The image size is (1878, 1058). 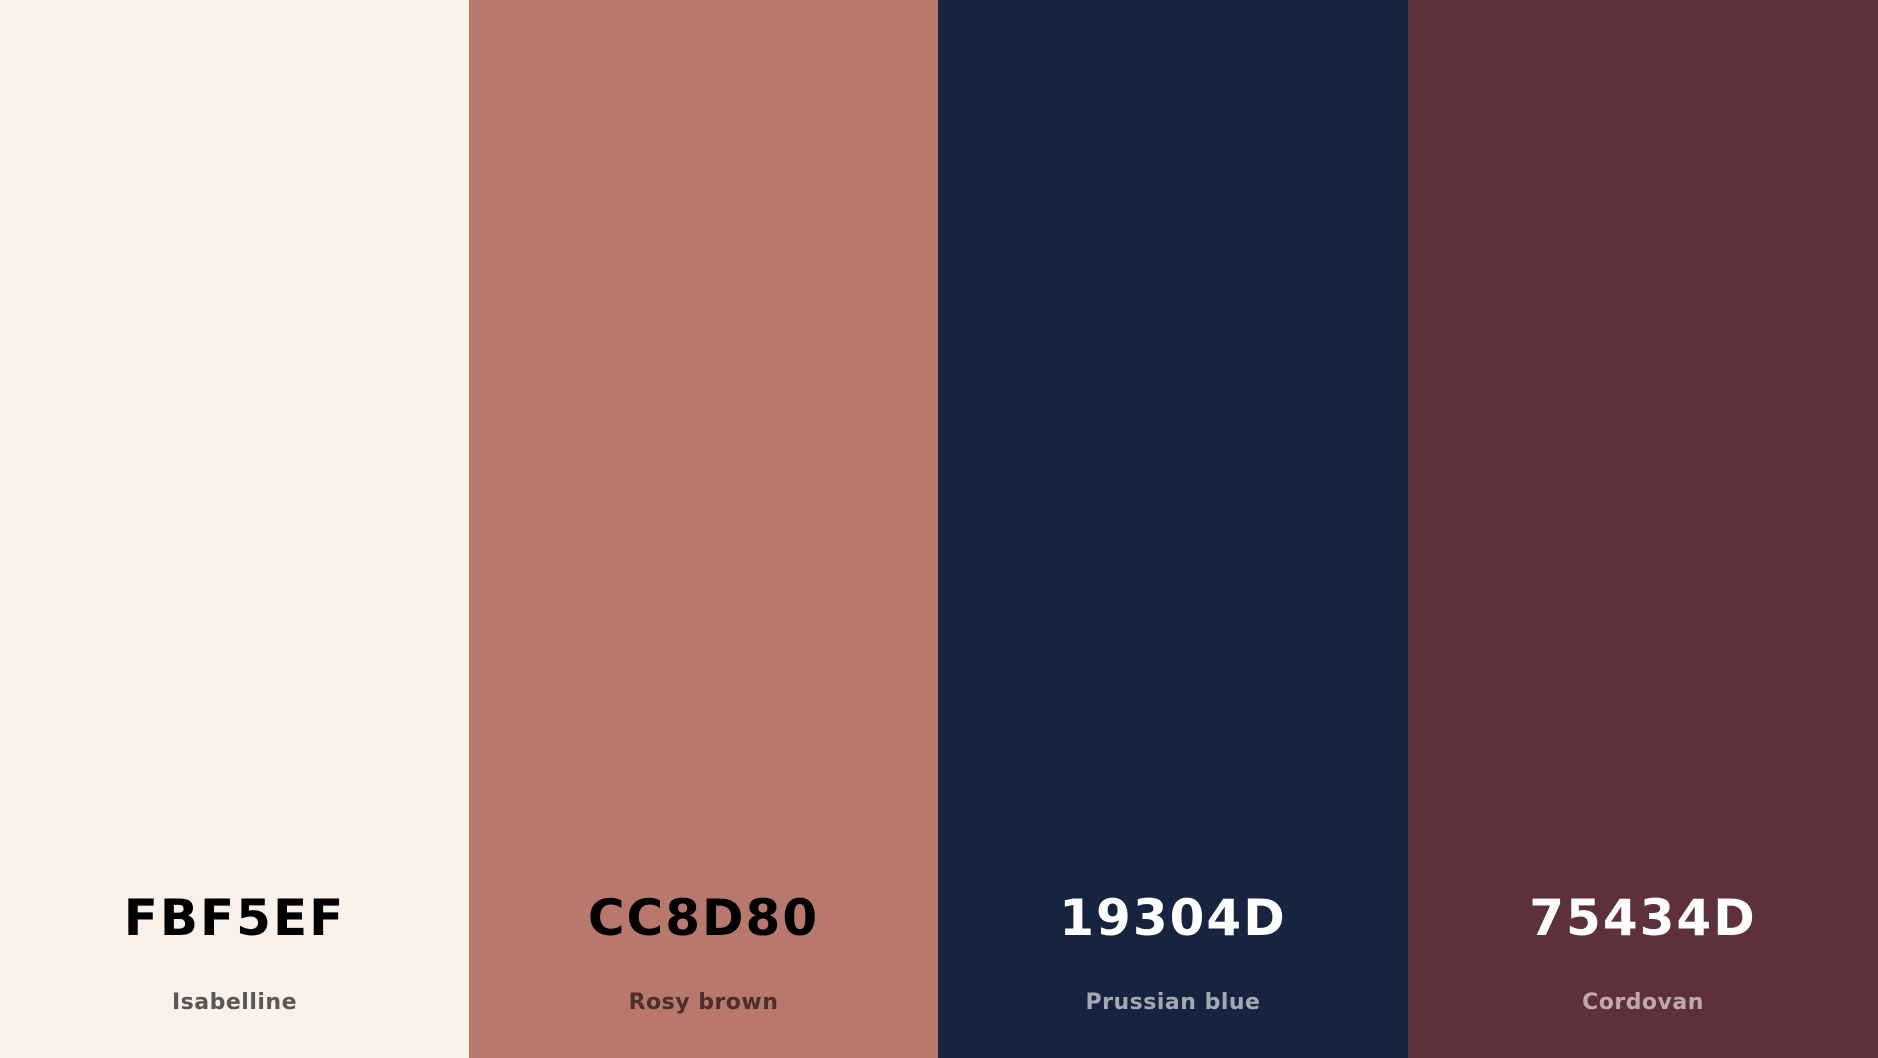 I want to click on color-name: Isabelline, so click(x=234, y=1002).